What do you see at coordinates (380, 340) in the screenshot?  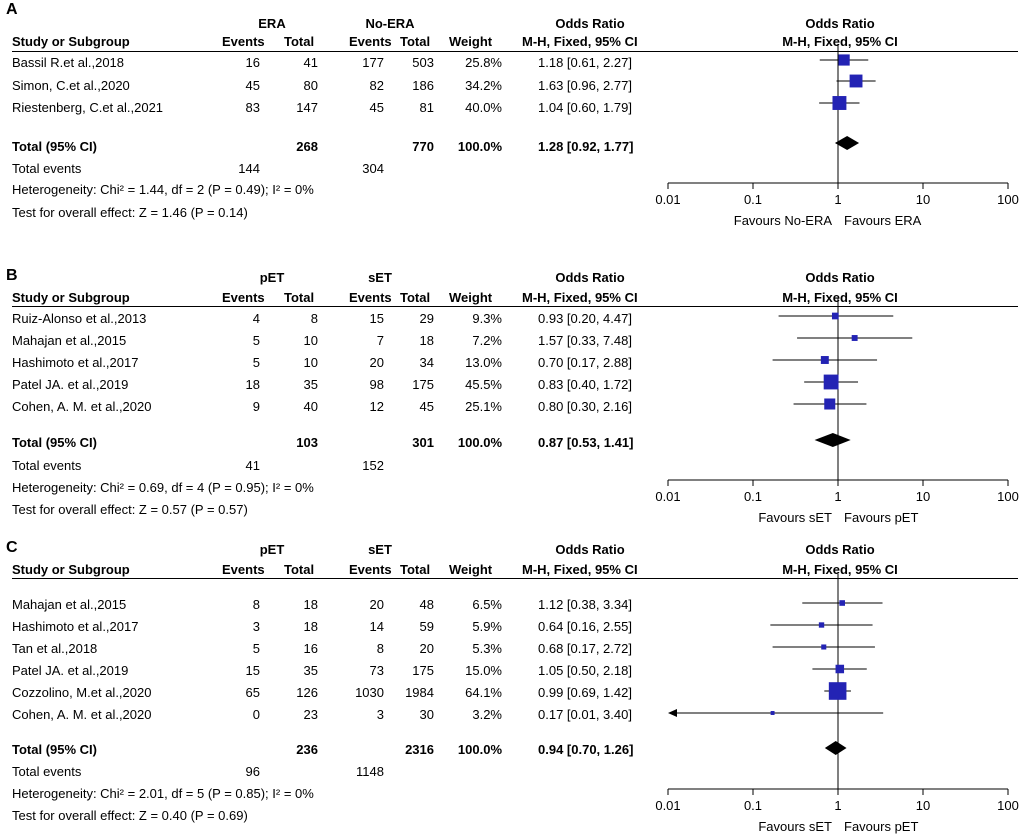 I see `group2-events: 7` at bounding box center [380, 340].